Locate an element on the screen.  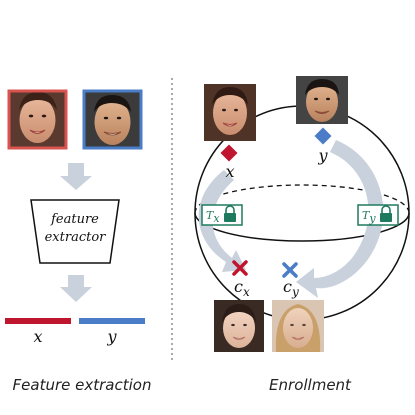
face-y-border is located at coordinates (112, 119).